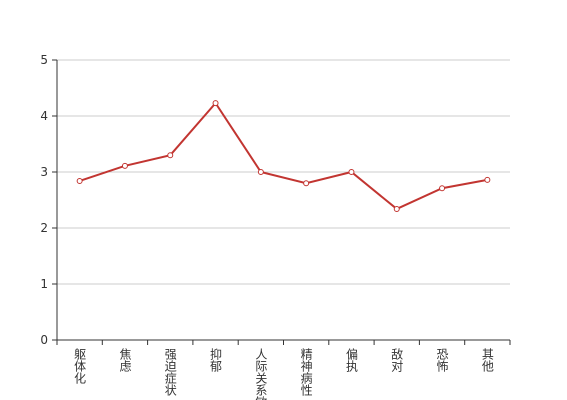 This screenshot has width=567, height=400. I want to click on y-tick-label: 0, so click(44, 340).